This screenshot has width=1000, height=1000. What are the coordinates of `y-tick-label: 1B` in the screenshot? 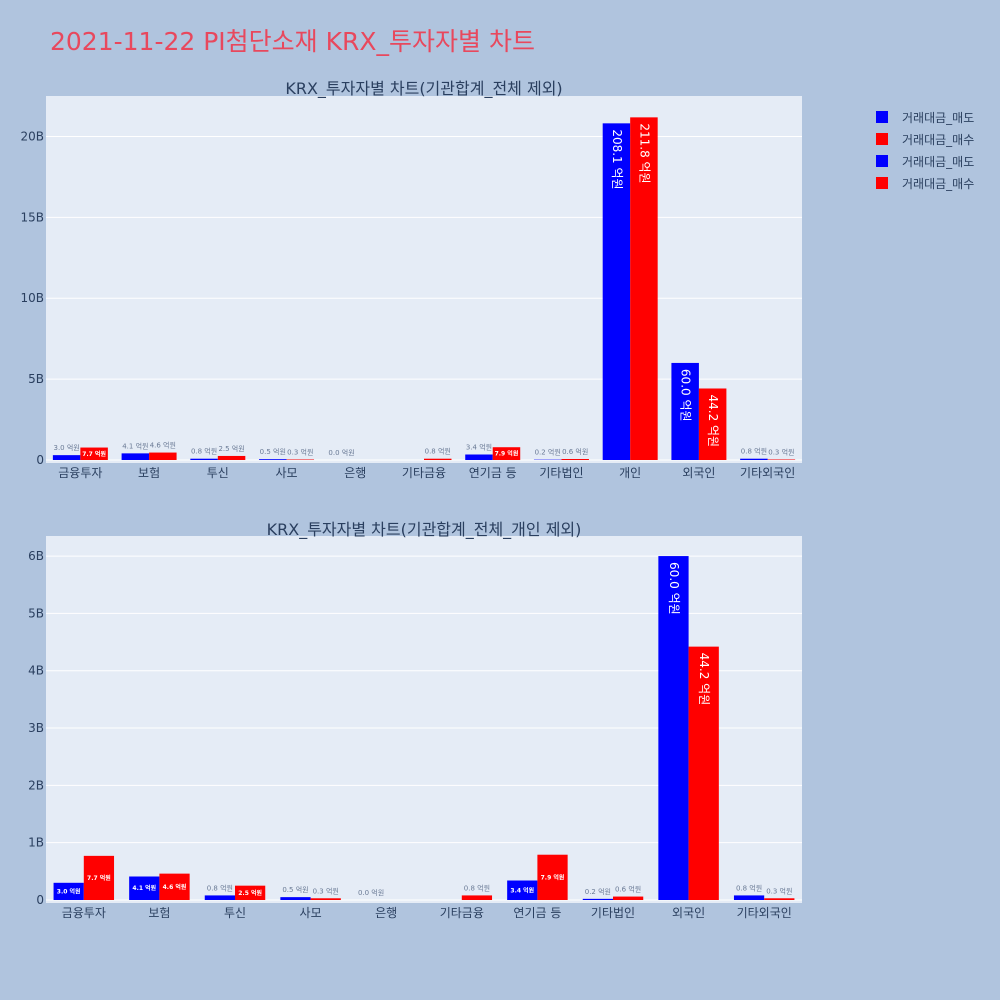 It's located at (36, 843).